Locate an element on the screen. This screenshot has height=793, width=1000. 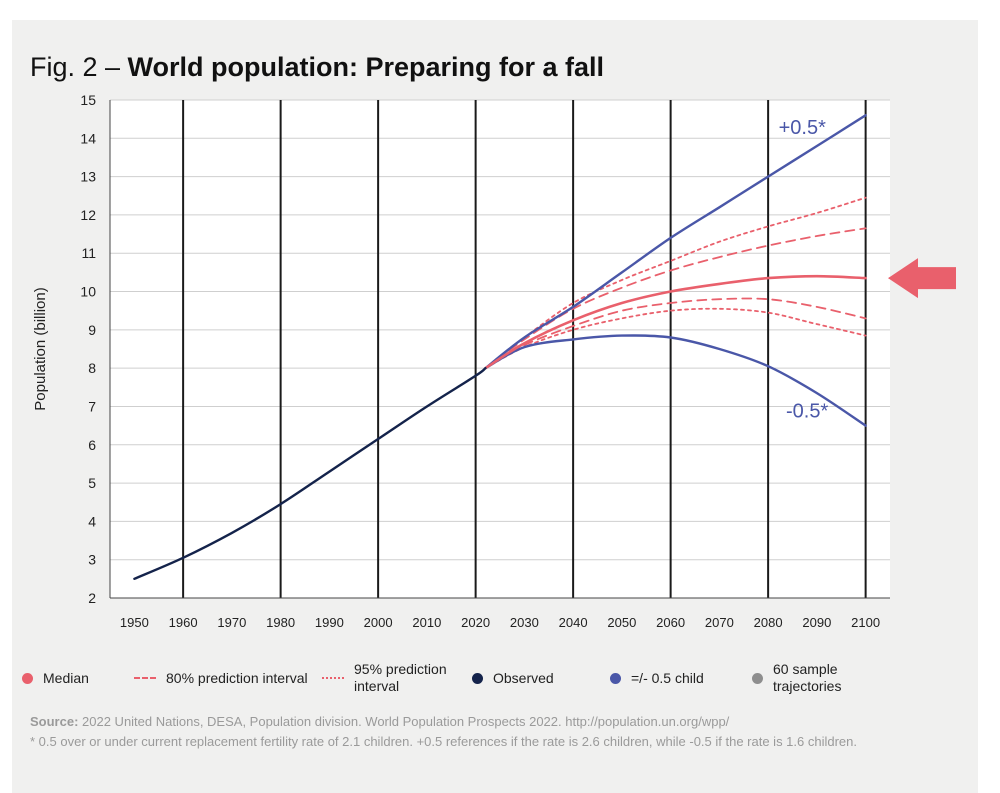
legend-label: 95% prediction interval is located at coordinates (400, 677).